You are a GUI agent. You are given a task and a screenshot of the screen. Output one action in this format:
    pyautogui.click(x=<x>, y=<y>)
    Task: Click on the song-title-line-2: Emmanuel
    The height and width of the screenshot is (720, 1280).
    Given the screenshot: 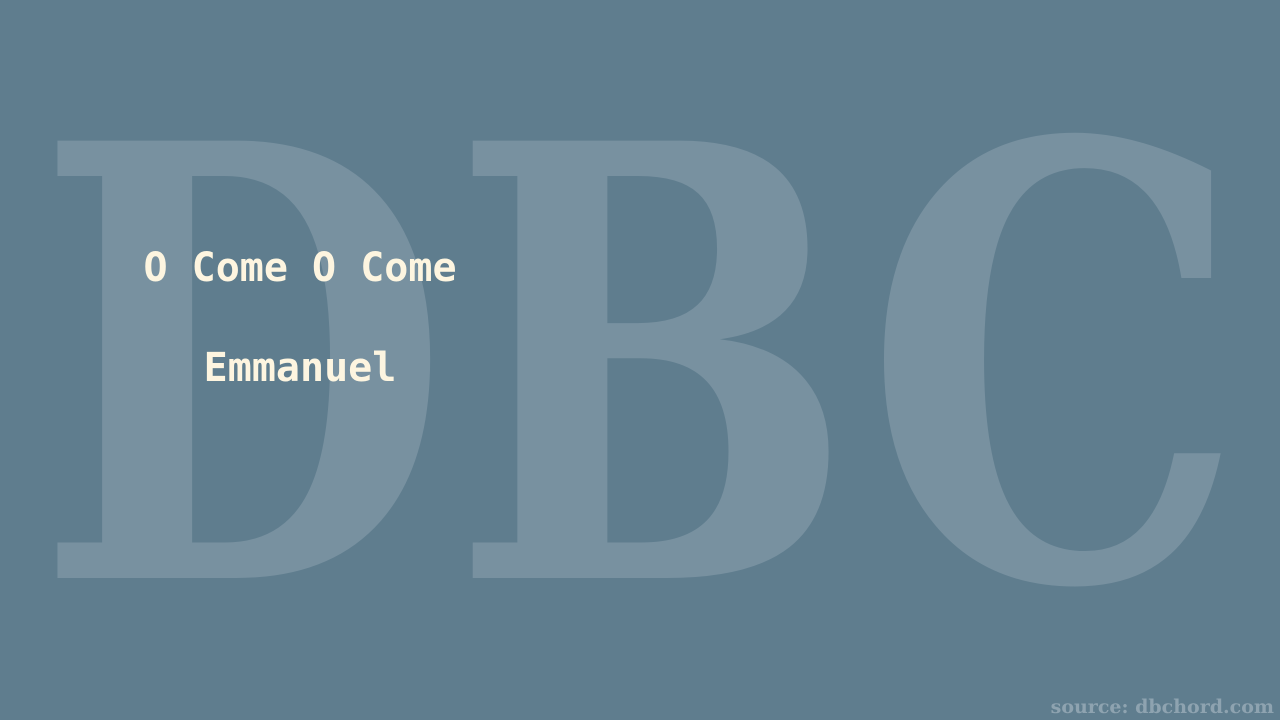 What is the action you would take?
    pyautogui.click(x=300, y=368)
    